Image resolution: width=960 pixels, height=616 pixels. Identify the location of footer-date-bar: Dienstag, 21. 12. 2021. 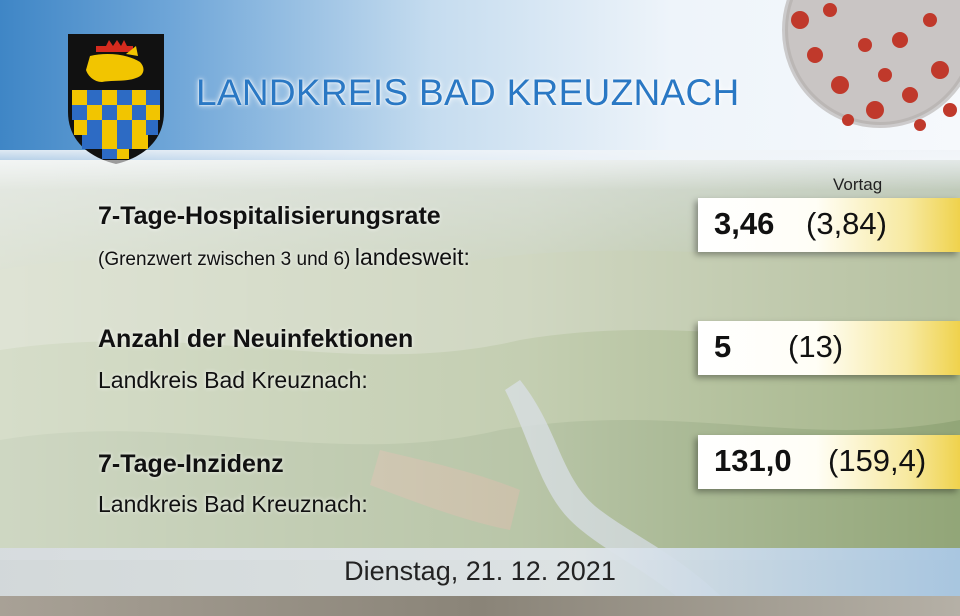
(480, 572).